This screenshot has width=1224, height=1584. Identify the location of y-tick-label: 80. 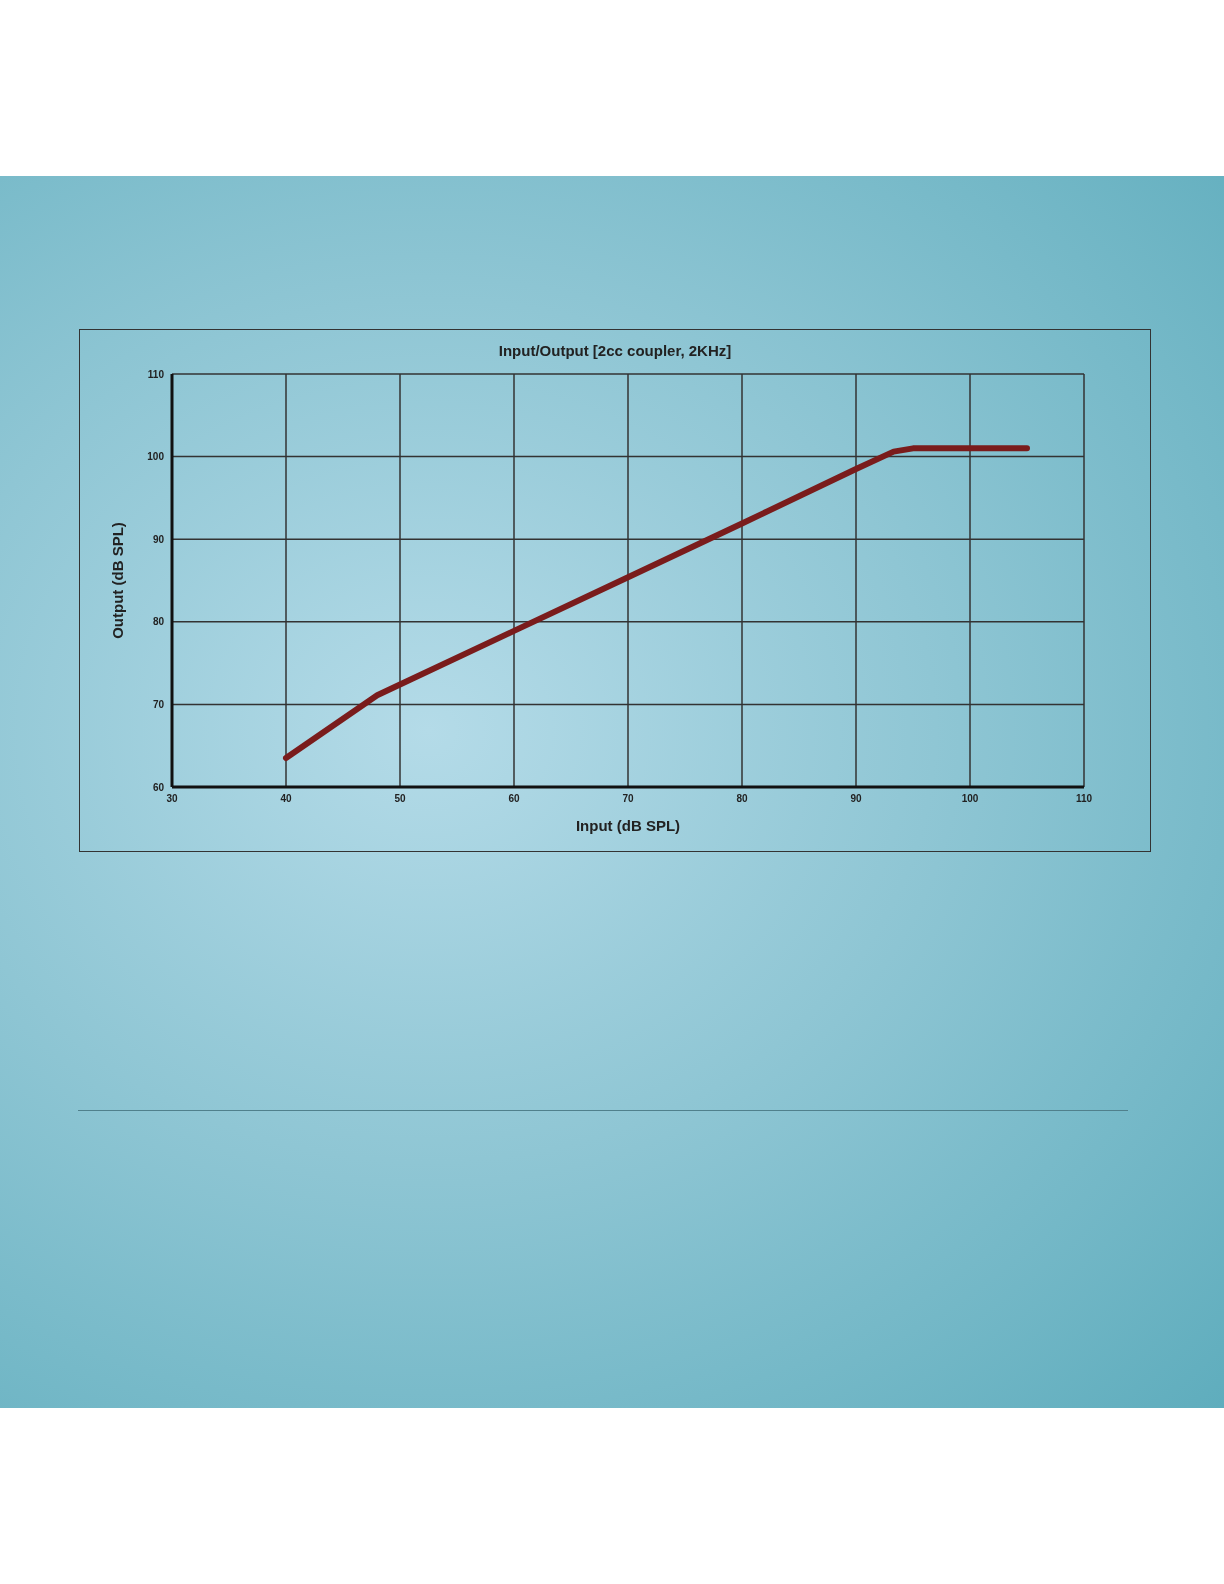
(158, 622).